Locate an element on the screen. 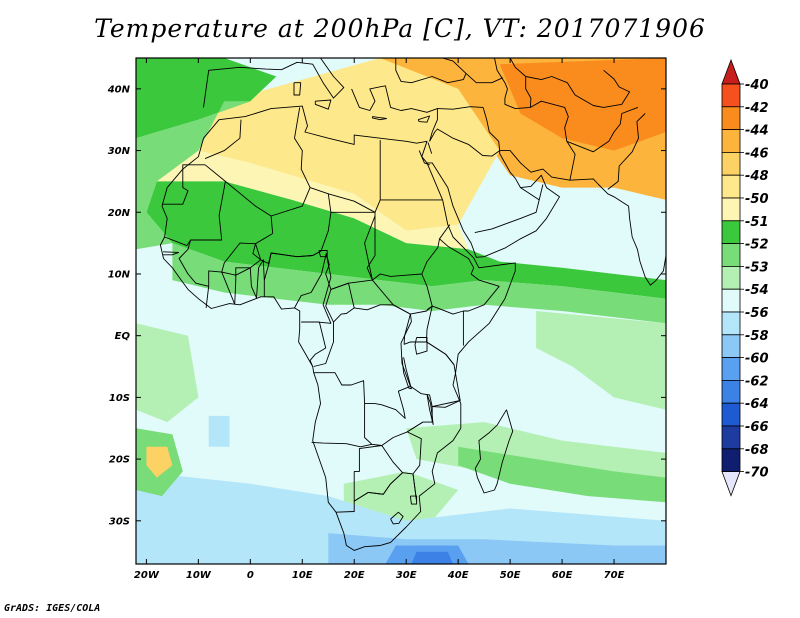  colorbar-label: -54 is located at coordinates (757, 290).